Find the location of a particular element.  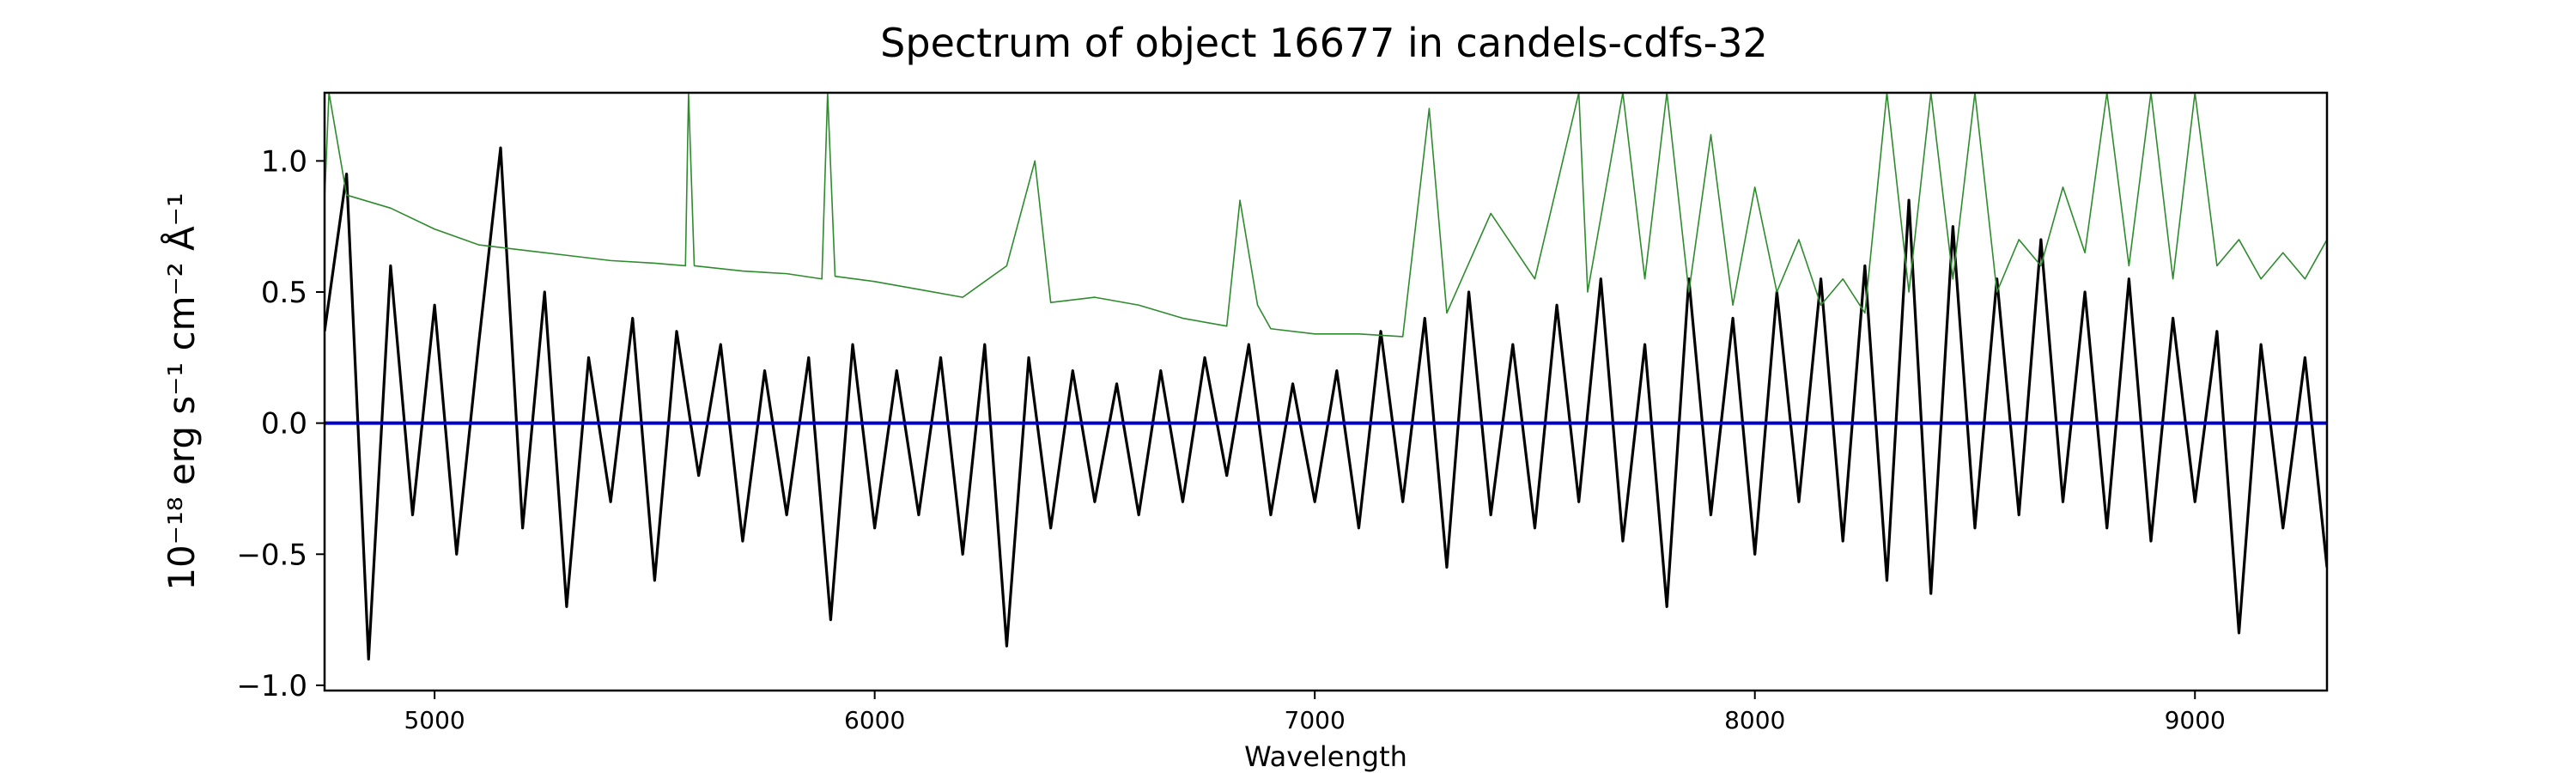

y-tick-label: 1.0 is located at coordinates (284, 161).